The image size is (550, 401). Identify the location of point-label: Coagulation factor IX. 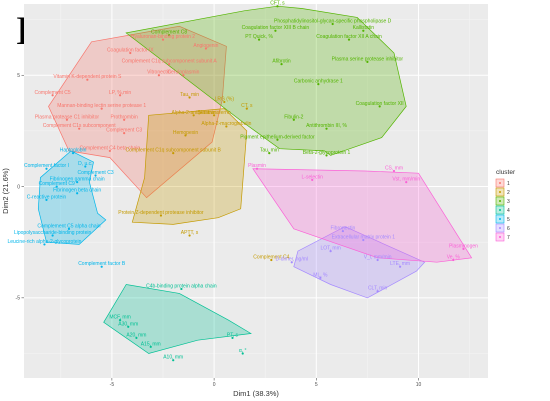
(130, 50).